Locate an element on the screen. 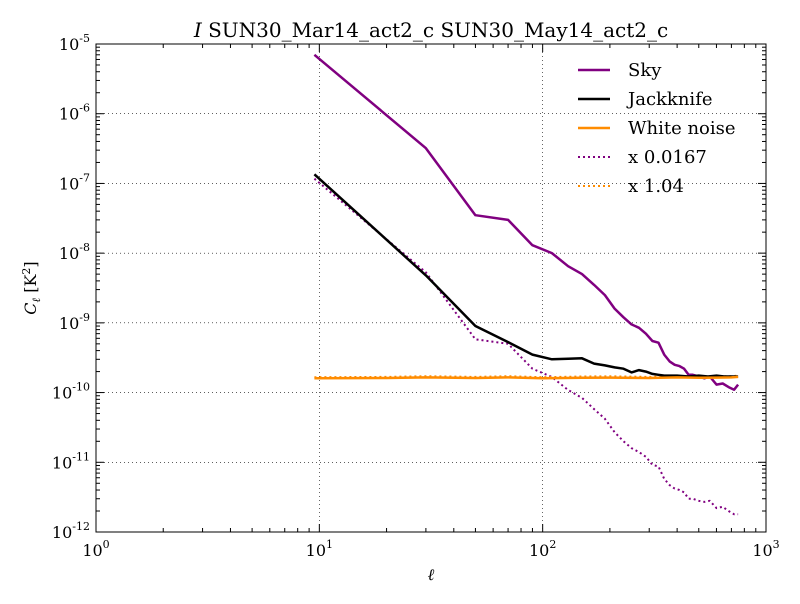 This screenshot has height=604, width=800. legend: Sky Jackknife White noise x 0.0167 x 1.04 is located at coordinates (657, 128).